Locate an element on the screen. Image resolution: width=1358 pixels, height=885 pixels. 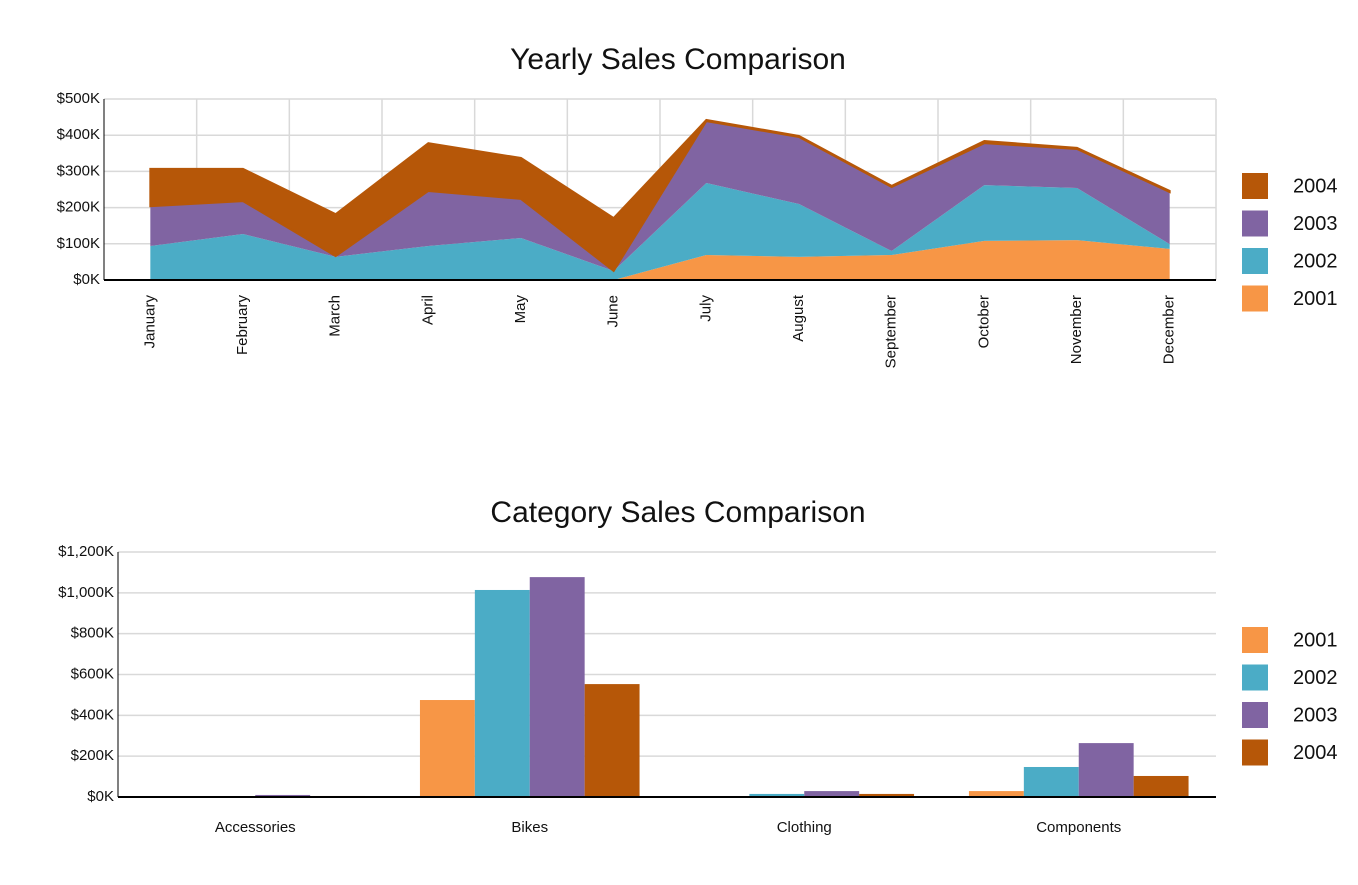
x-tick-label: July is located at coordinates (705, 308).